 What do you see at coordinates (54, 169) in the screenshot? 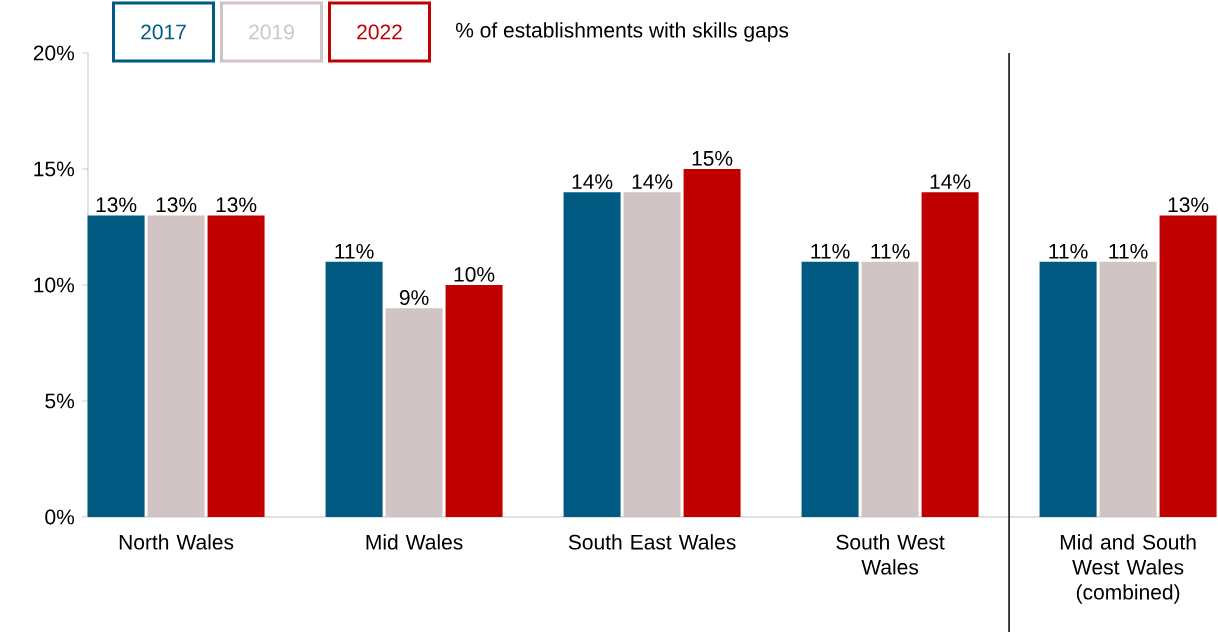
I see `y-tick-label: 15%` at bounding box center [54, 169].